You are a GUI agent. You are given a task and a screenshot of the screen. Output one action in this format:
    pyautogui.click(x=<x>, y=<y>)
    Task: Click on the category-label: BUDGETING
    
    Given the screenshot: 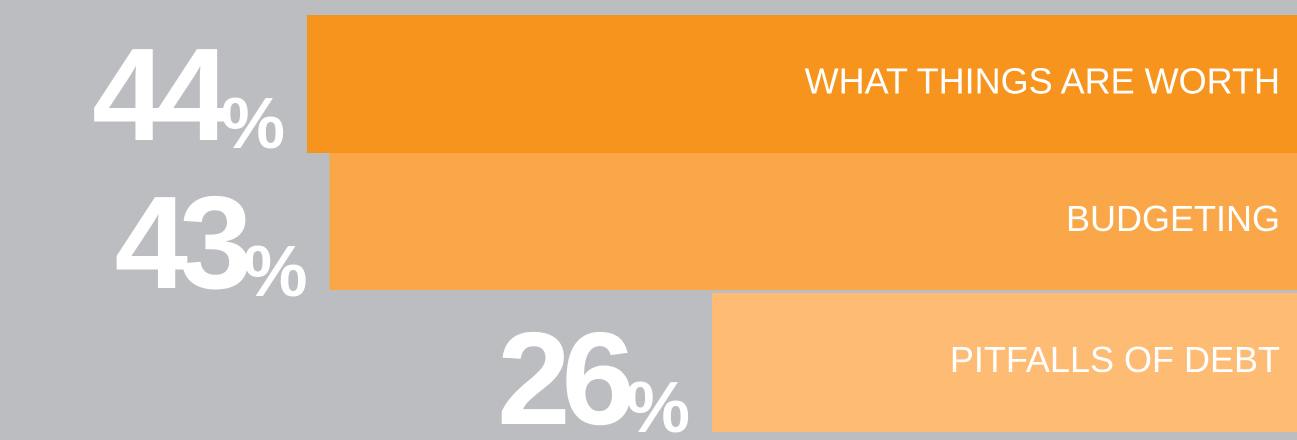 What is the action you would take?
    pyautogui.click(x=1173, y=218)
    